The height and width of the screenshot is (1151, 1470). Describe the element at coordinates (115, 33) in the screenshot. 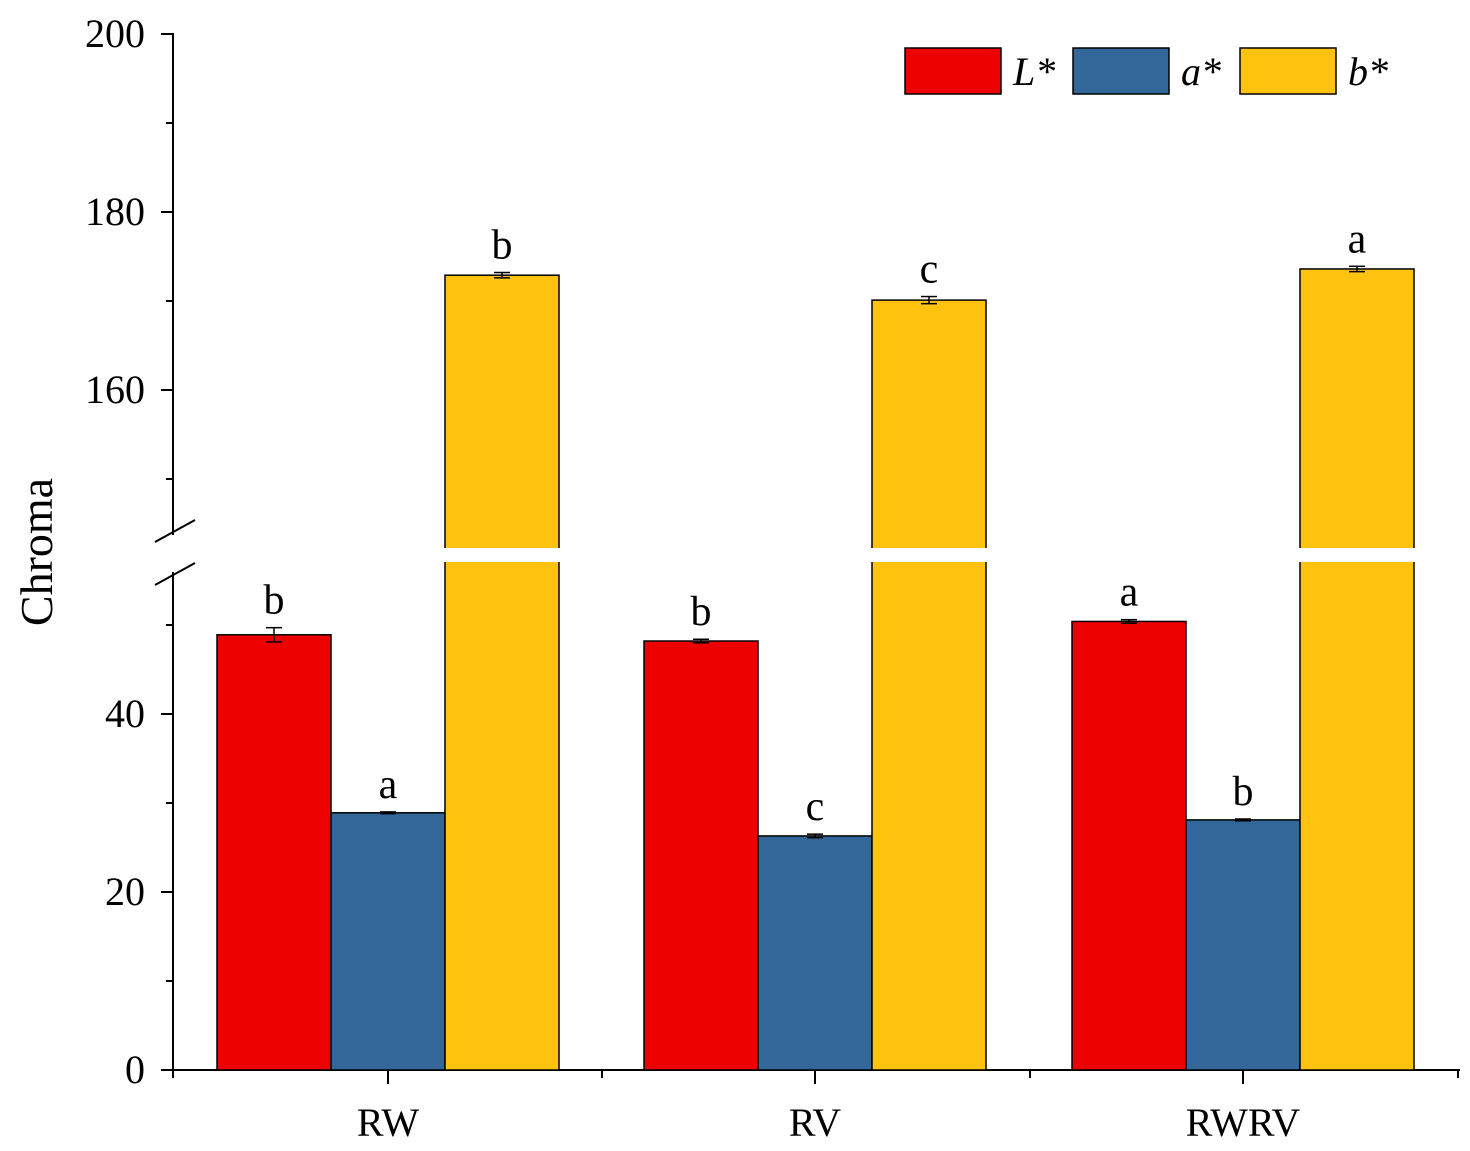

I see `y-tick-label: 200` at that location.